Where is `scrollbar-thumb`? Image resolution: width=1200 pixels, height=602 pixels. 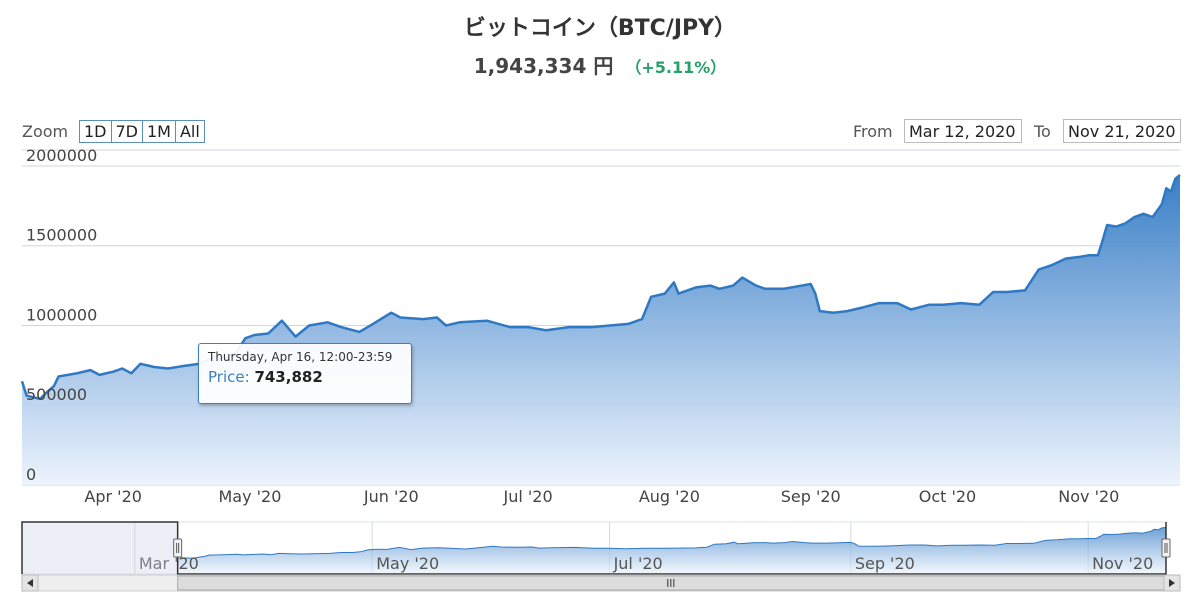
scrollbar-thumb is located at coordinates (671, 583).